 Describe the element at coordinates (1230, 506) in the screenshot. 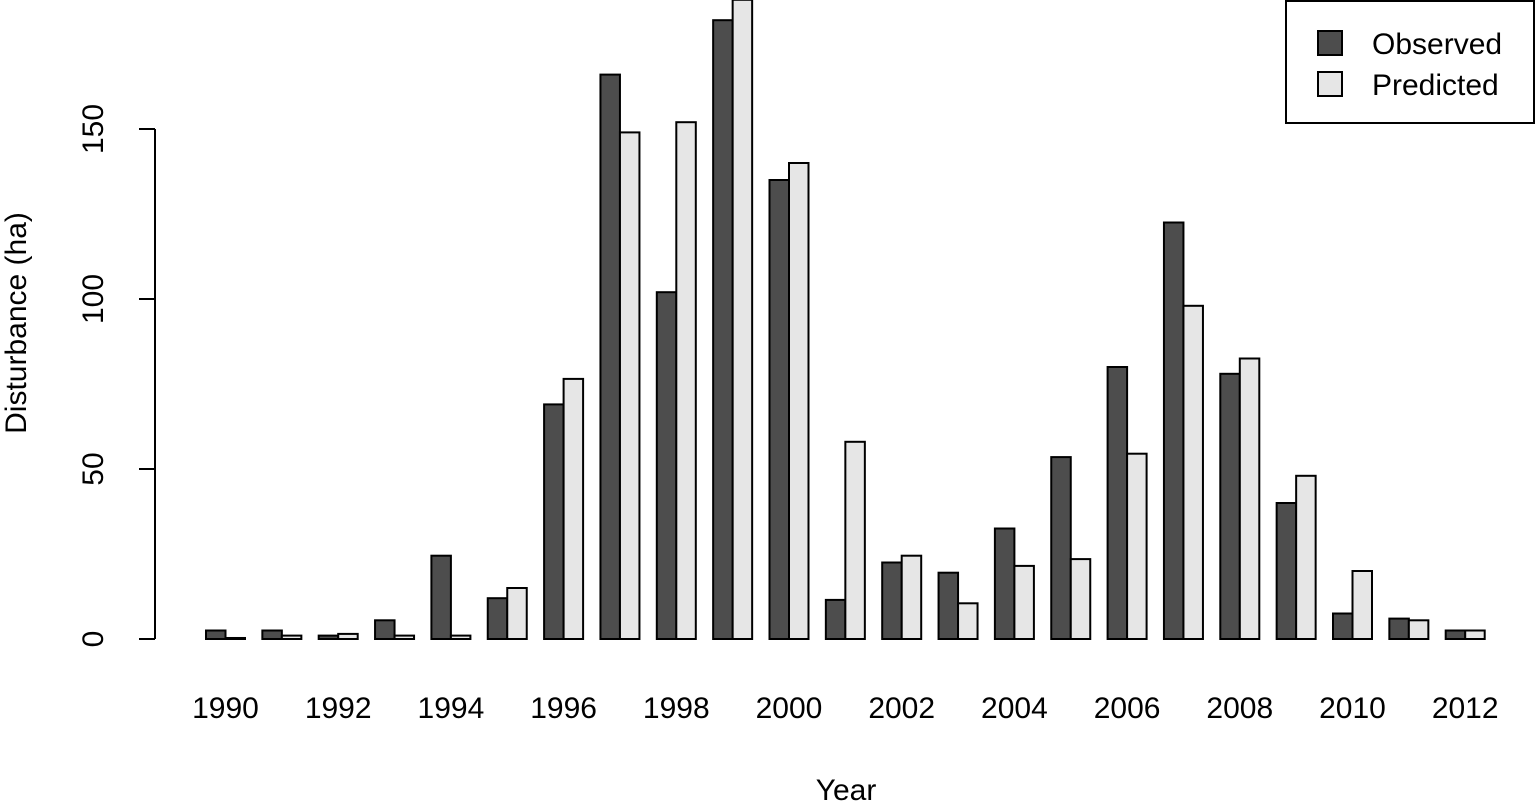

I see `bar-observed-2008` at that location.